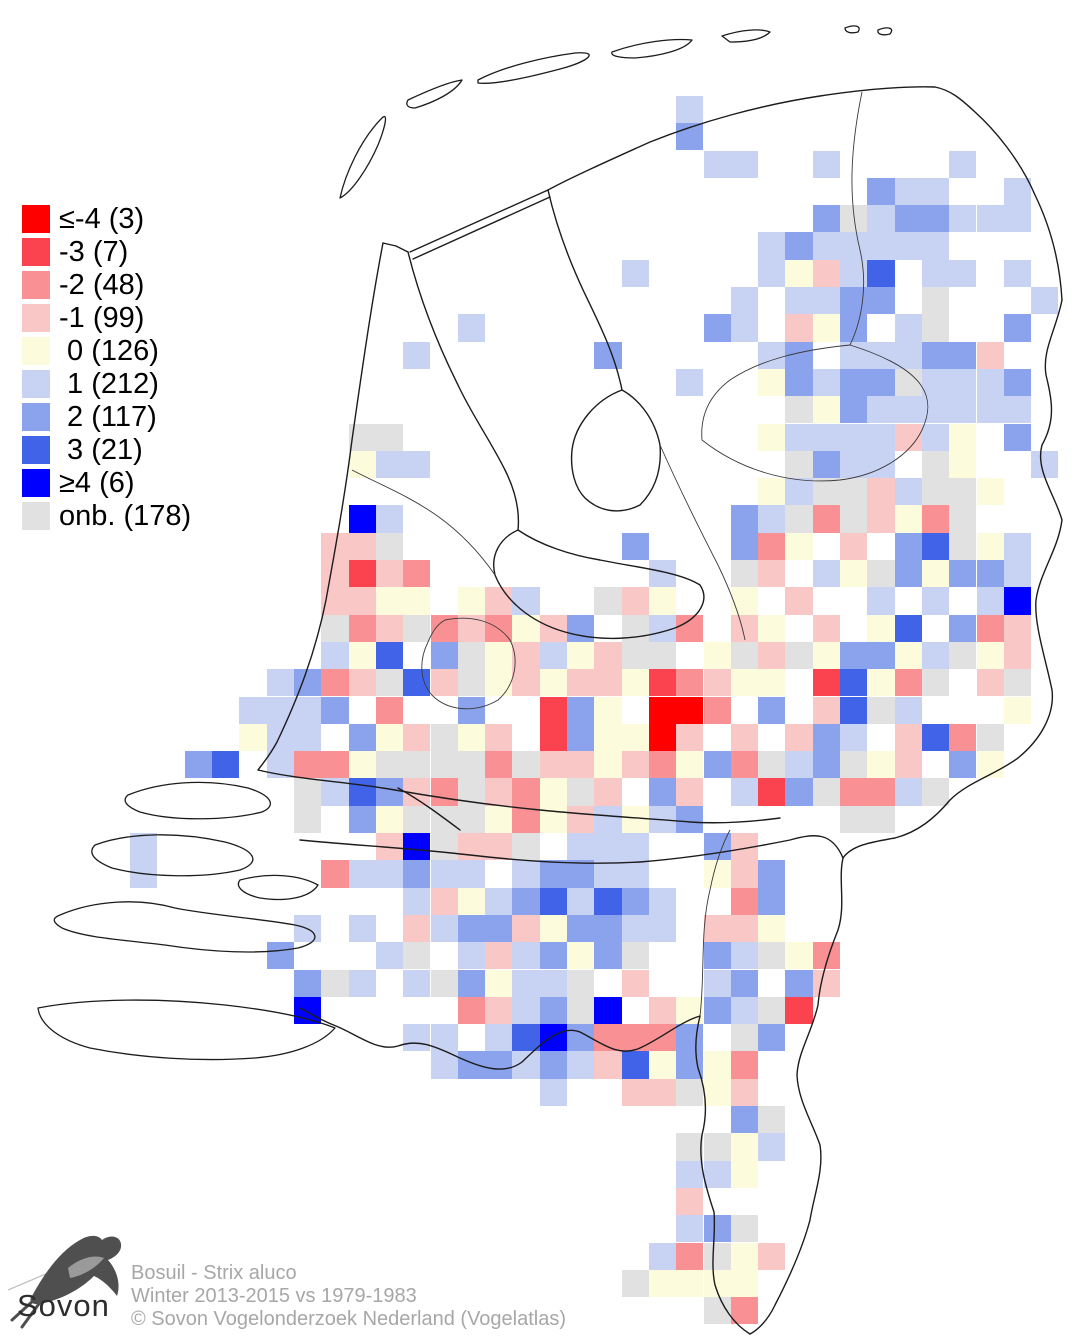  Describe the element at coordinates (26, 1313) in the screenshot. I see `swallow-tail` at that location.